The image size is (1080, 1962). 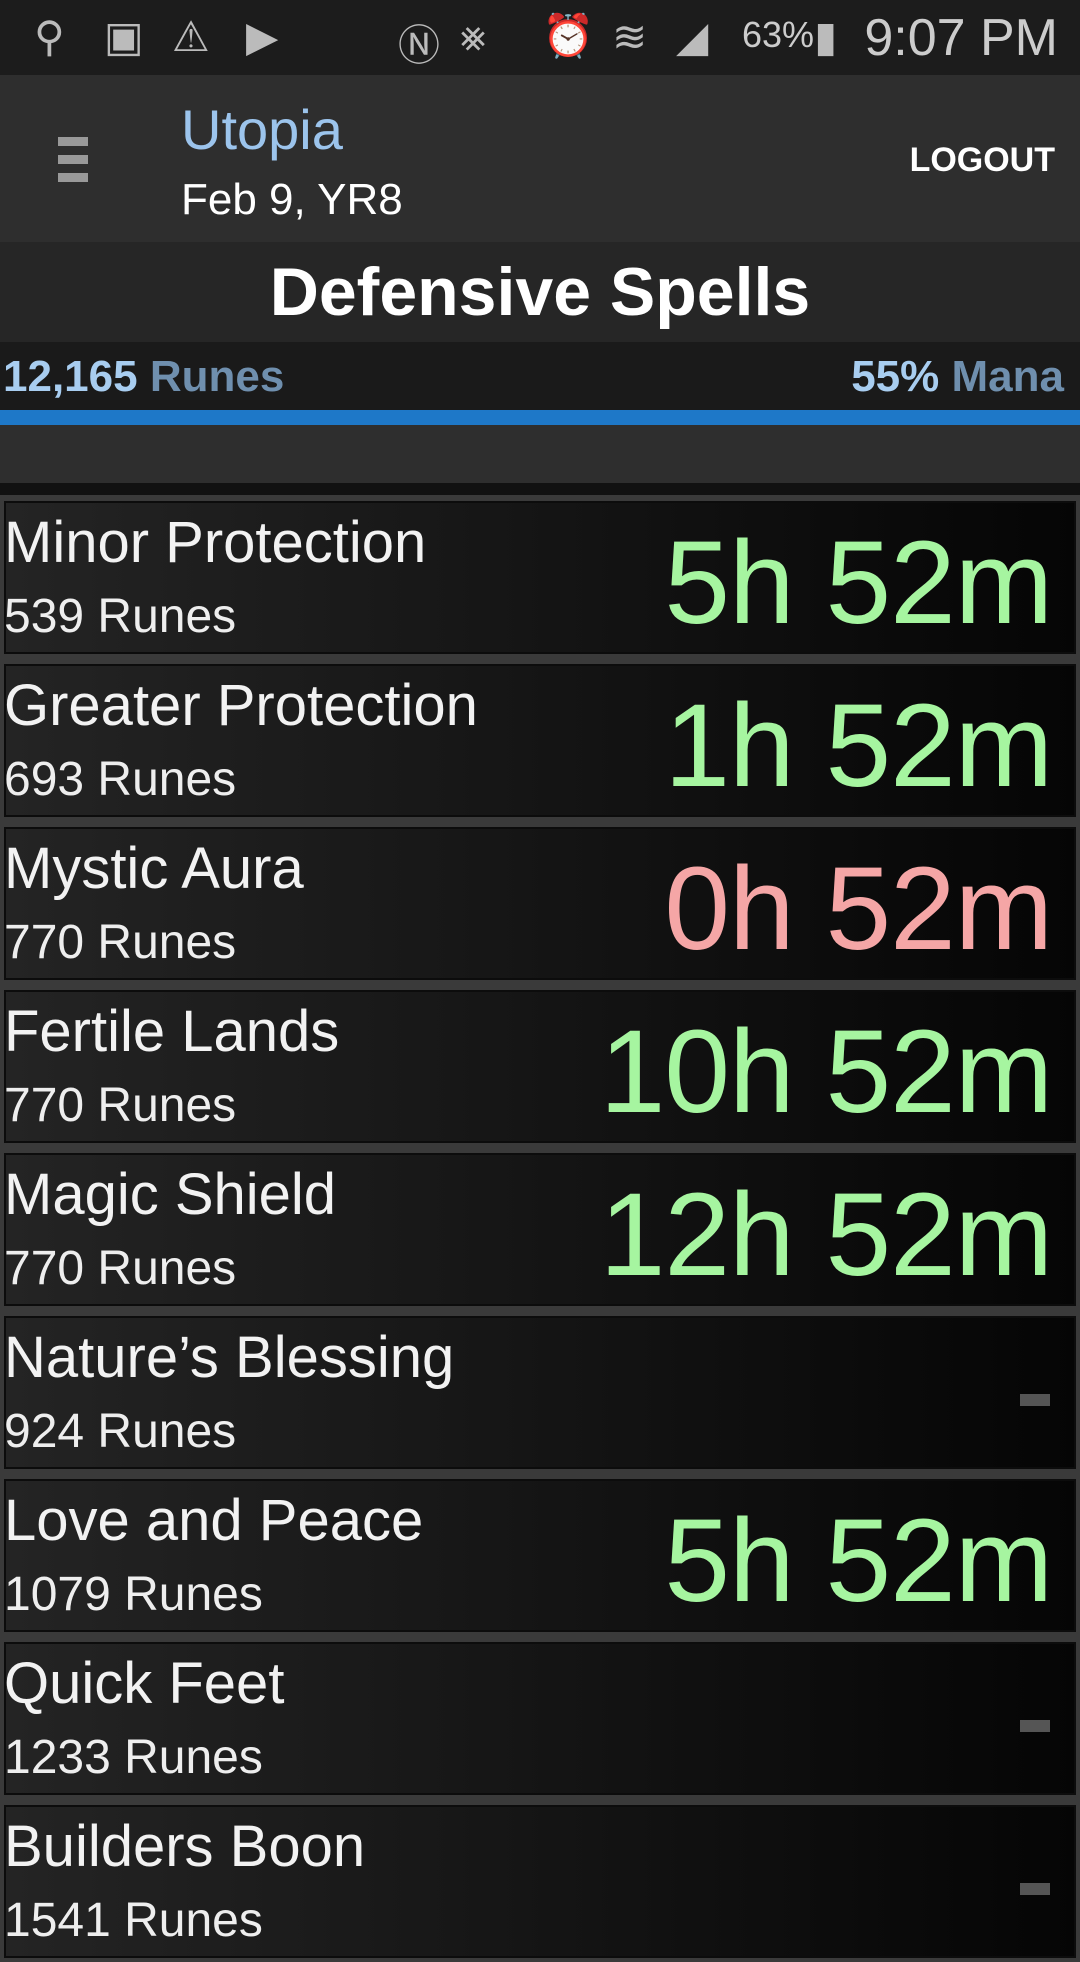 What do you see at coordinates (630, 36) in the screenshot?
I see `wifi-icon: ≋` at bounding box center [630, 36].